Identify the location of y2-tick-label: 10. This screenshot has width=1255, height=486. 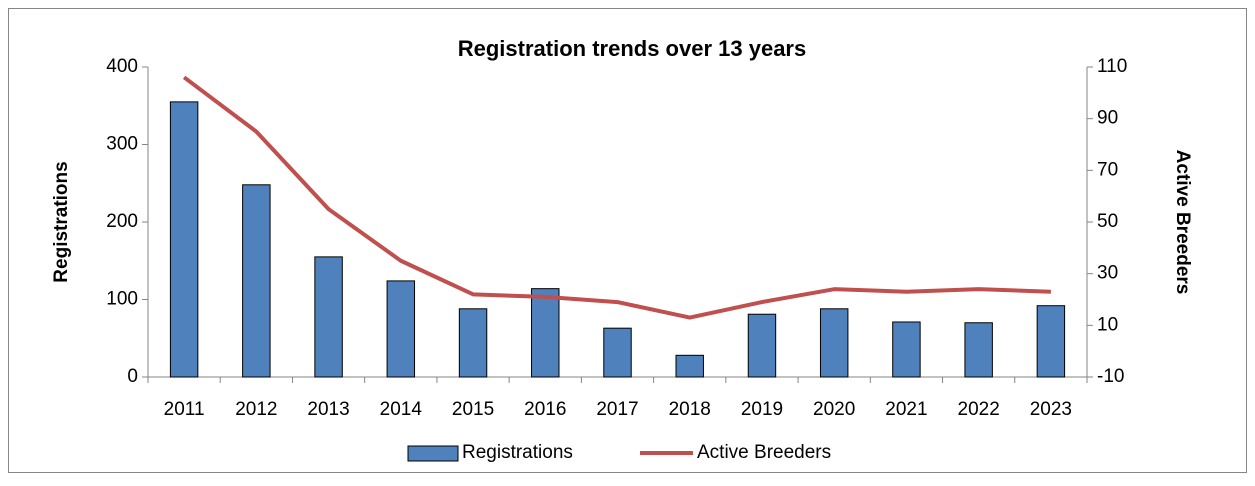
(1107, 324).